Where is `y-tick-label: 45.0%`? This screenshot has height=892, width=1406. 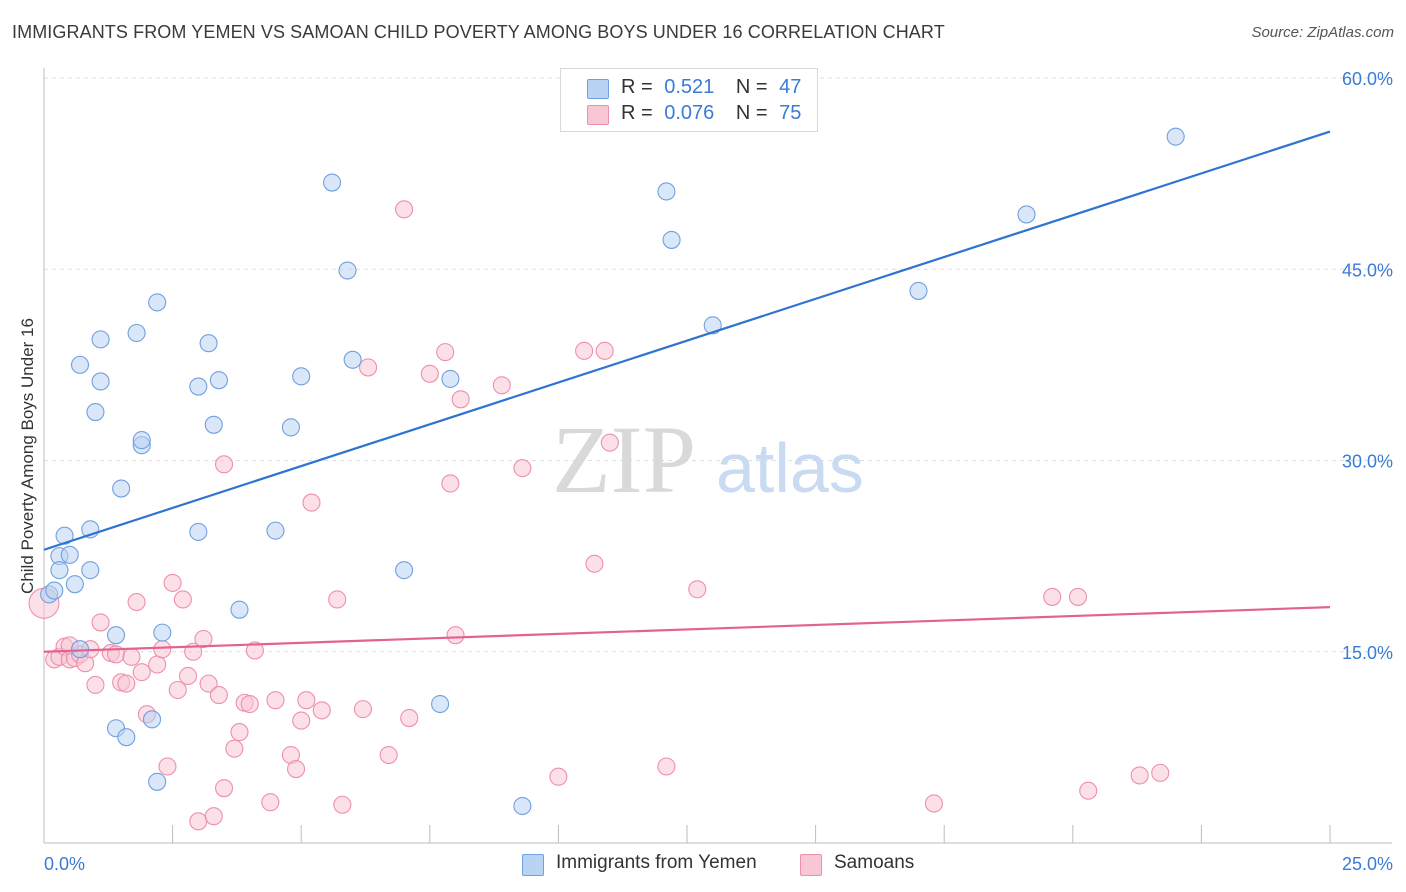 y-tick-label: 45.0% is located at coordinates (1367, 270).